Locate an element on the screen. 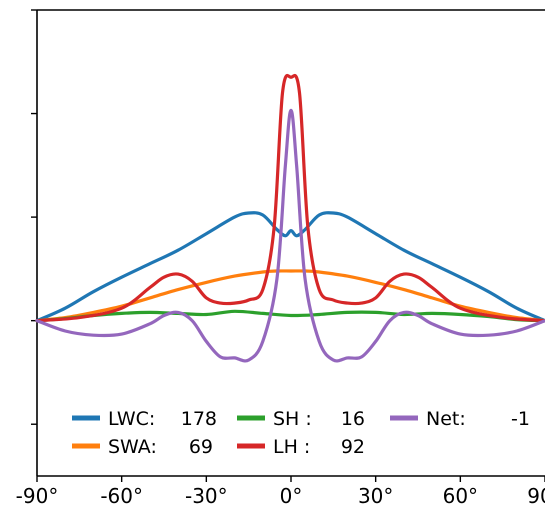 This screenshot has height=525, width=545. x-tick-label: -90° is located at coordinates (37, 496).